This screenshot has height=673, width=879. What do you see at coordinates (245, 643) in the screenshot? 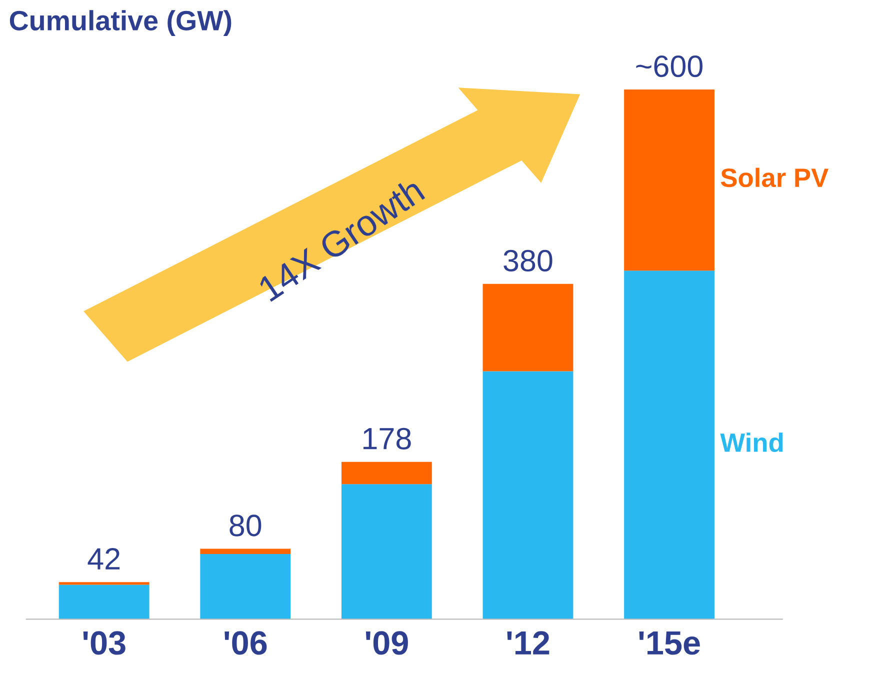
I see `x-tick-label: '06` at bounding box center [245, 643].